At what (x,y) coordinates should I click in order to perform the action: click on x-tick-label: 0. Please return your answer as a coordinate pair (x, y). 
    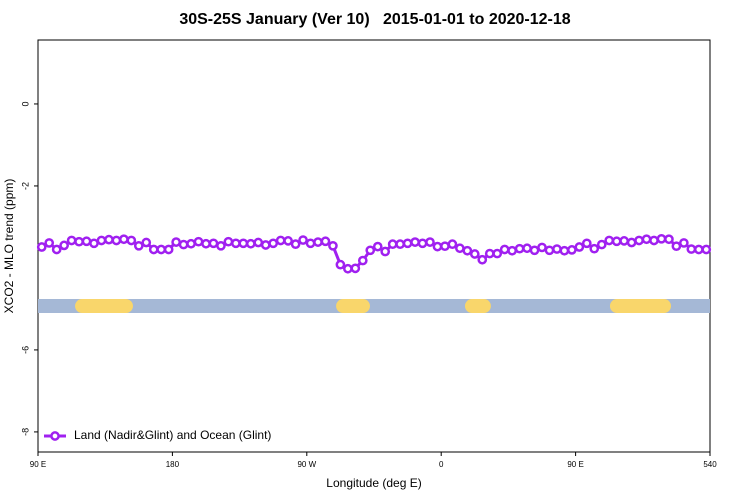
    Looking at the image, I should click on (441, 464).